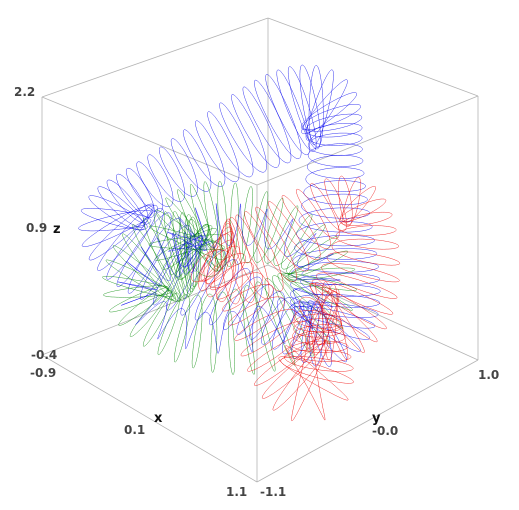 The image size is (519, 510). I want to click on x-tick-label: -0.9, so click(43, 373).